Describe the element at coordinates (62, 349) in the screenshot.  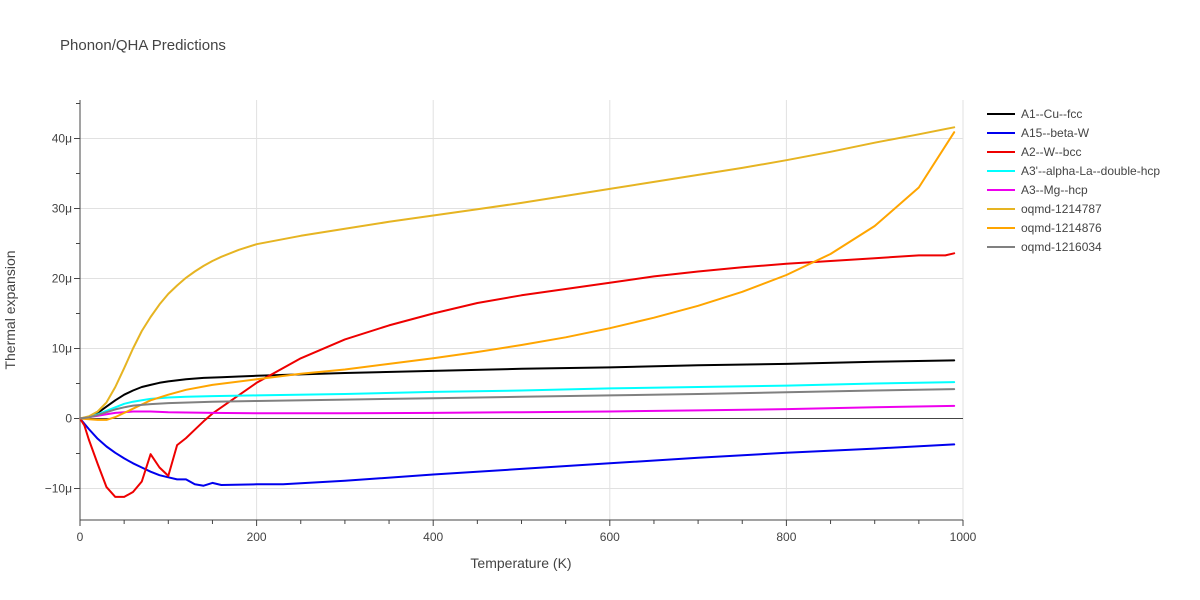
I see `y-tick-label: 10μ` at that location.